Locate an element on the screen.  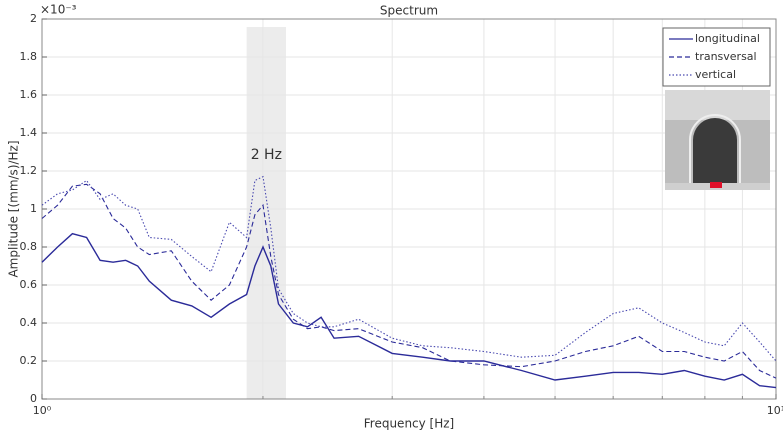
y-scale-label: ×10⁻³ is located at coordinates (58, 10).